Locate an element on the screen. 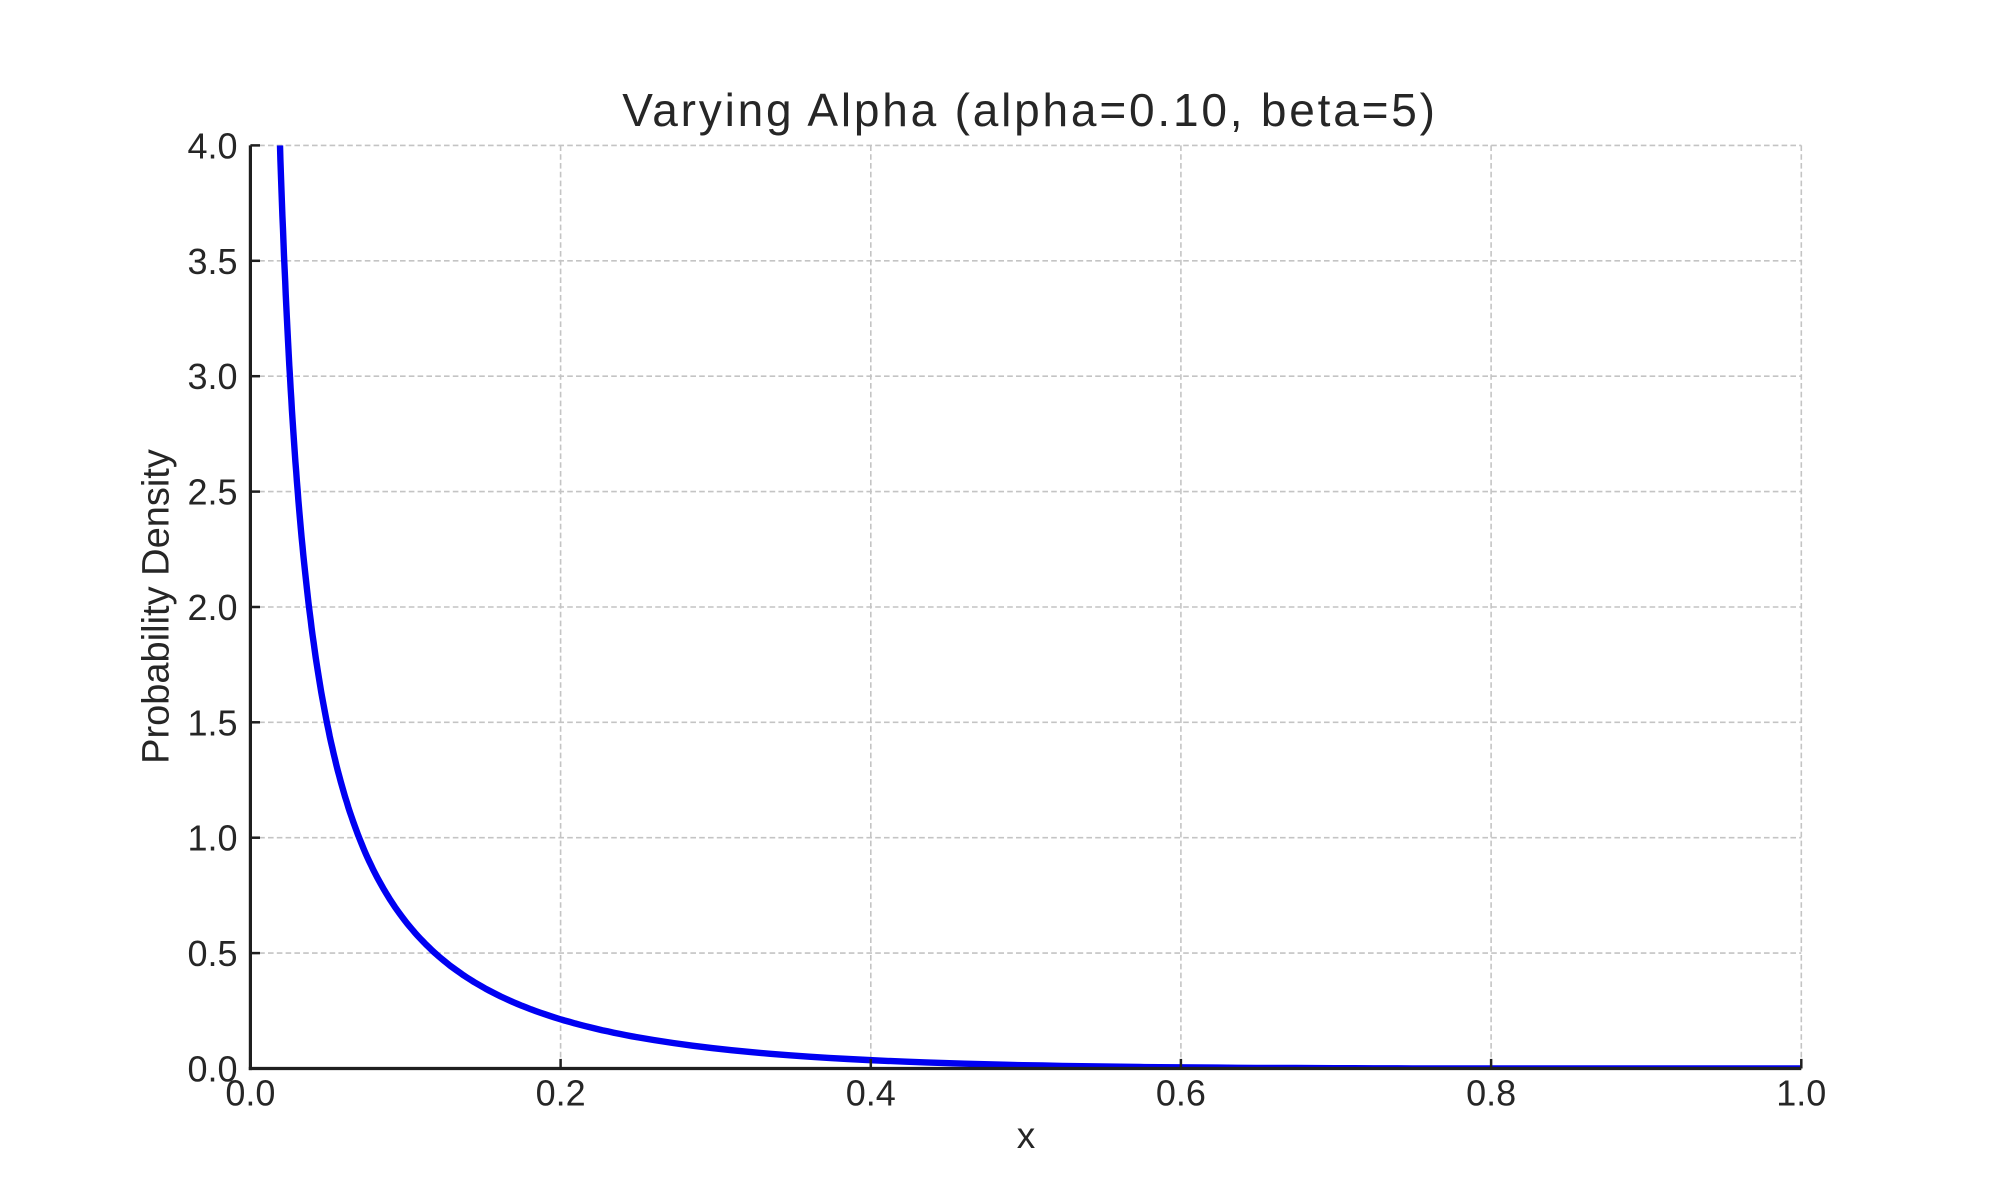 This screenshot has height=1200, width=2000. svg-text: 3.5 is located at coordinates (212, 261).